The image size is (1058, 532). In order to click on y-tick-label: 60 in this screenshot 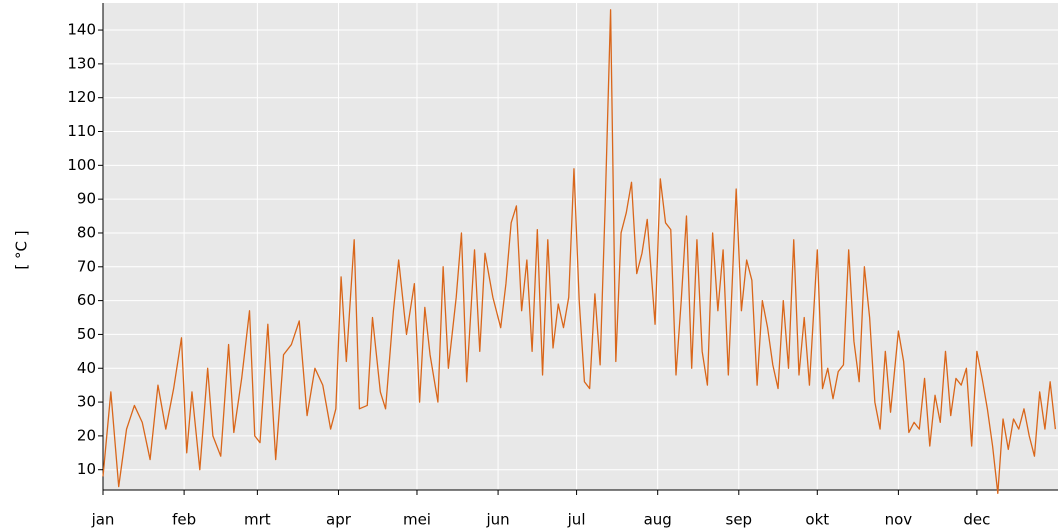, I will do `click(86, 300)`.